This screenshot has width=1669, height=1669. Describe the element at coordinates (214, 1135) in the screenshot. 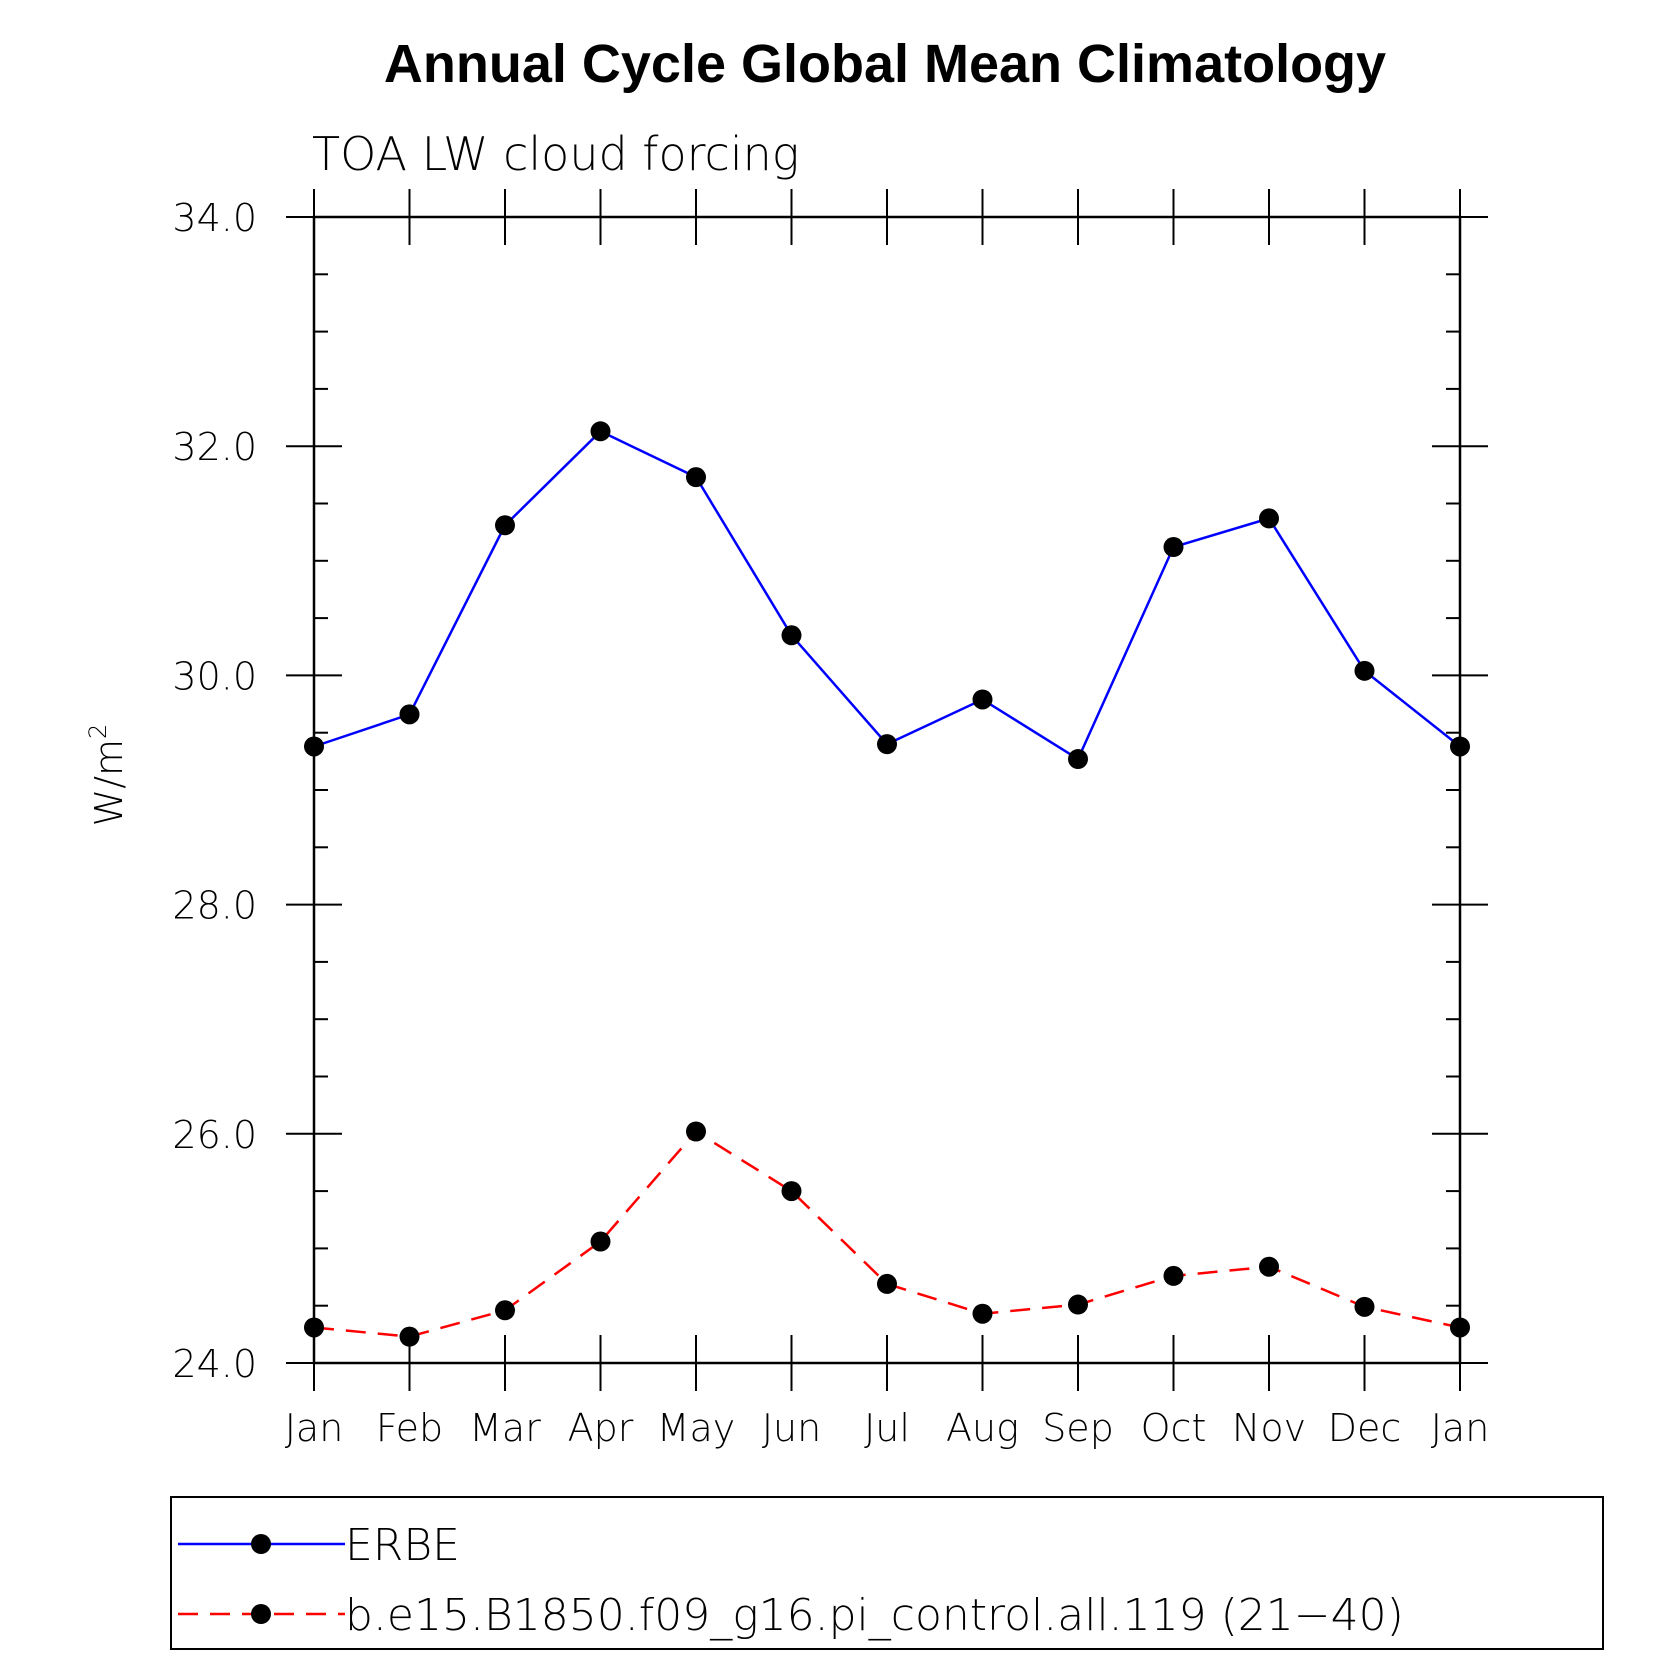

I see `y-tick-label: 26.0` at that location.